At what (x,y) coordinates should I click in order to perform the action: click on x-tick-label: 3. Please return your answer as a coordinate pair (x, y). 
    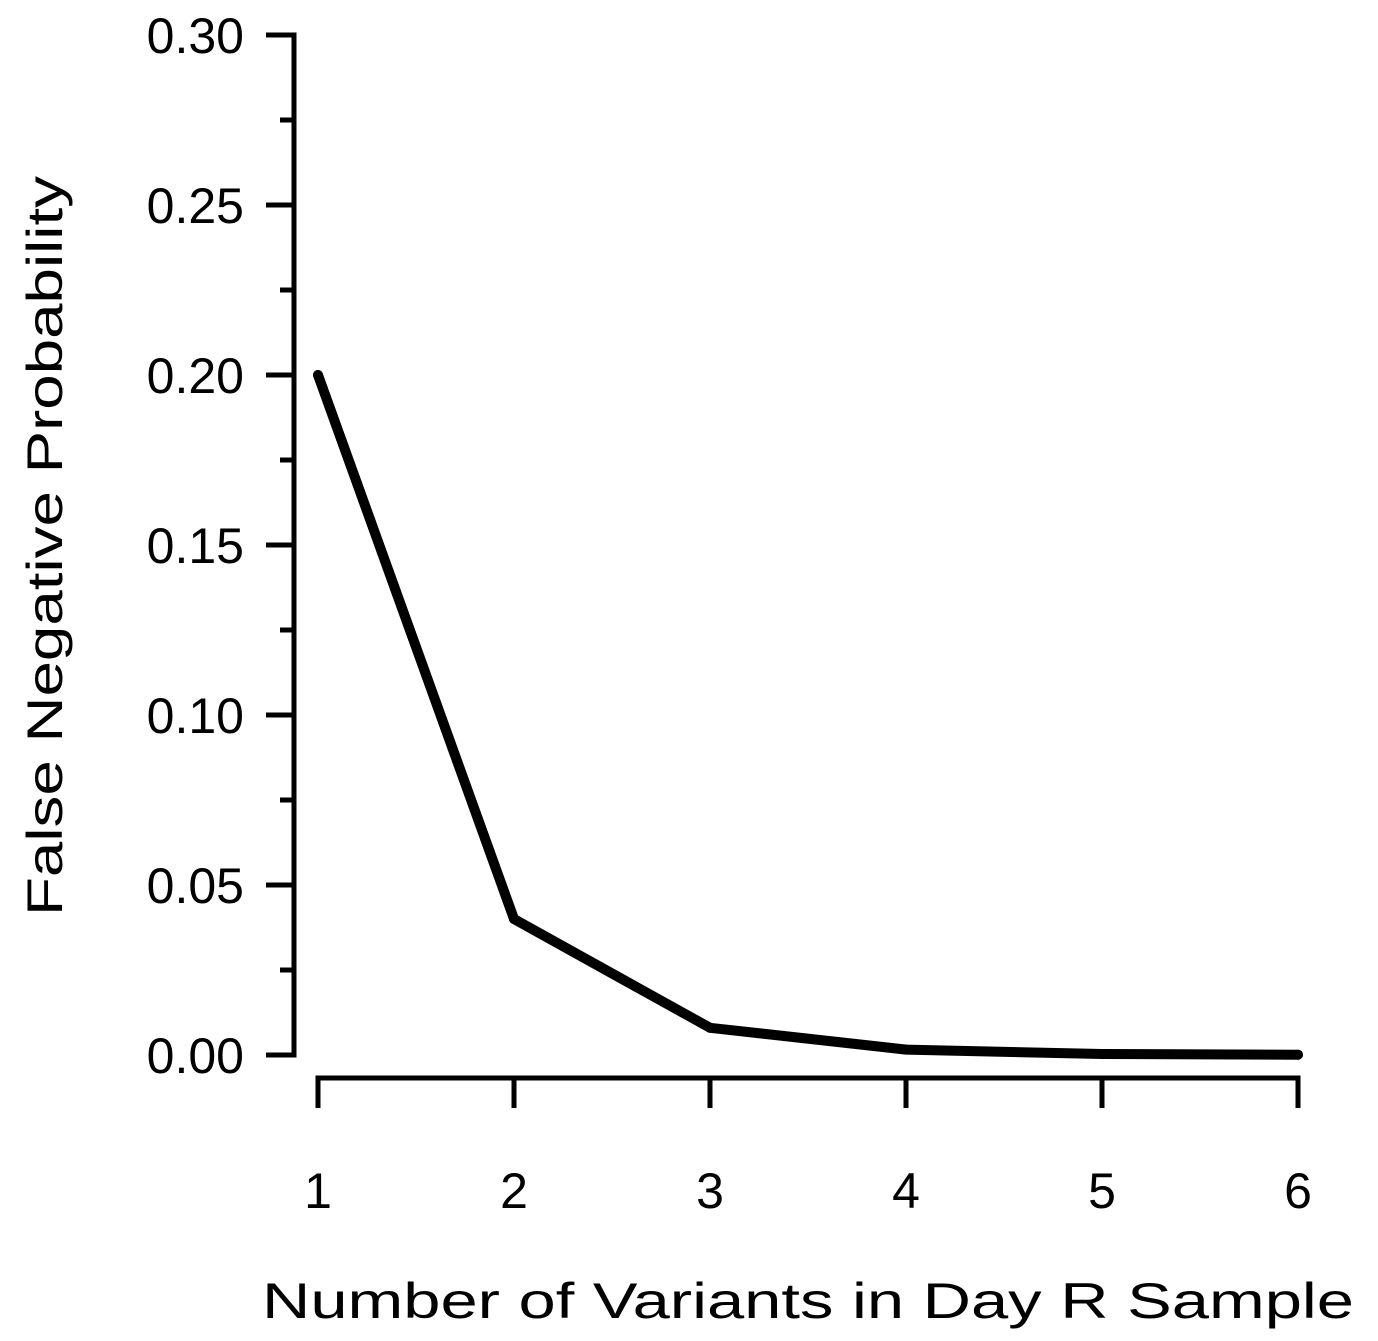
    Looking at the image, I should click on (710, 1191).